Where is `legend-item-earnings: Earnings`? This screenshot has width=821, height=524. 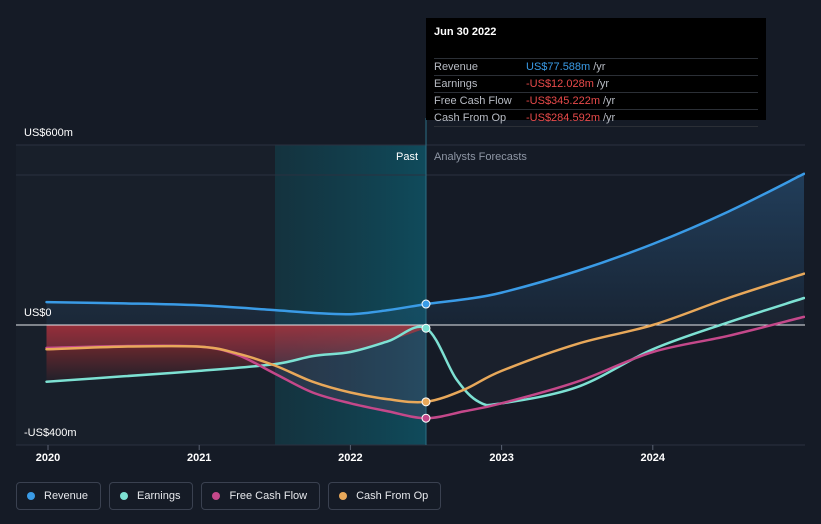
legend-item-earnings: Earnings is located at coordinates (151, 496).